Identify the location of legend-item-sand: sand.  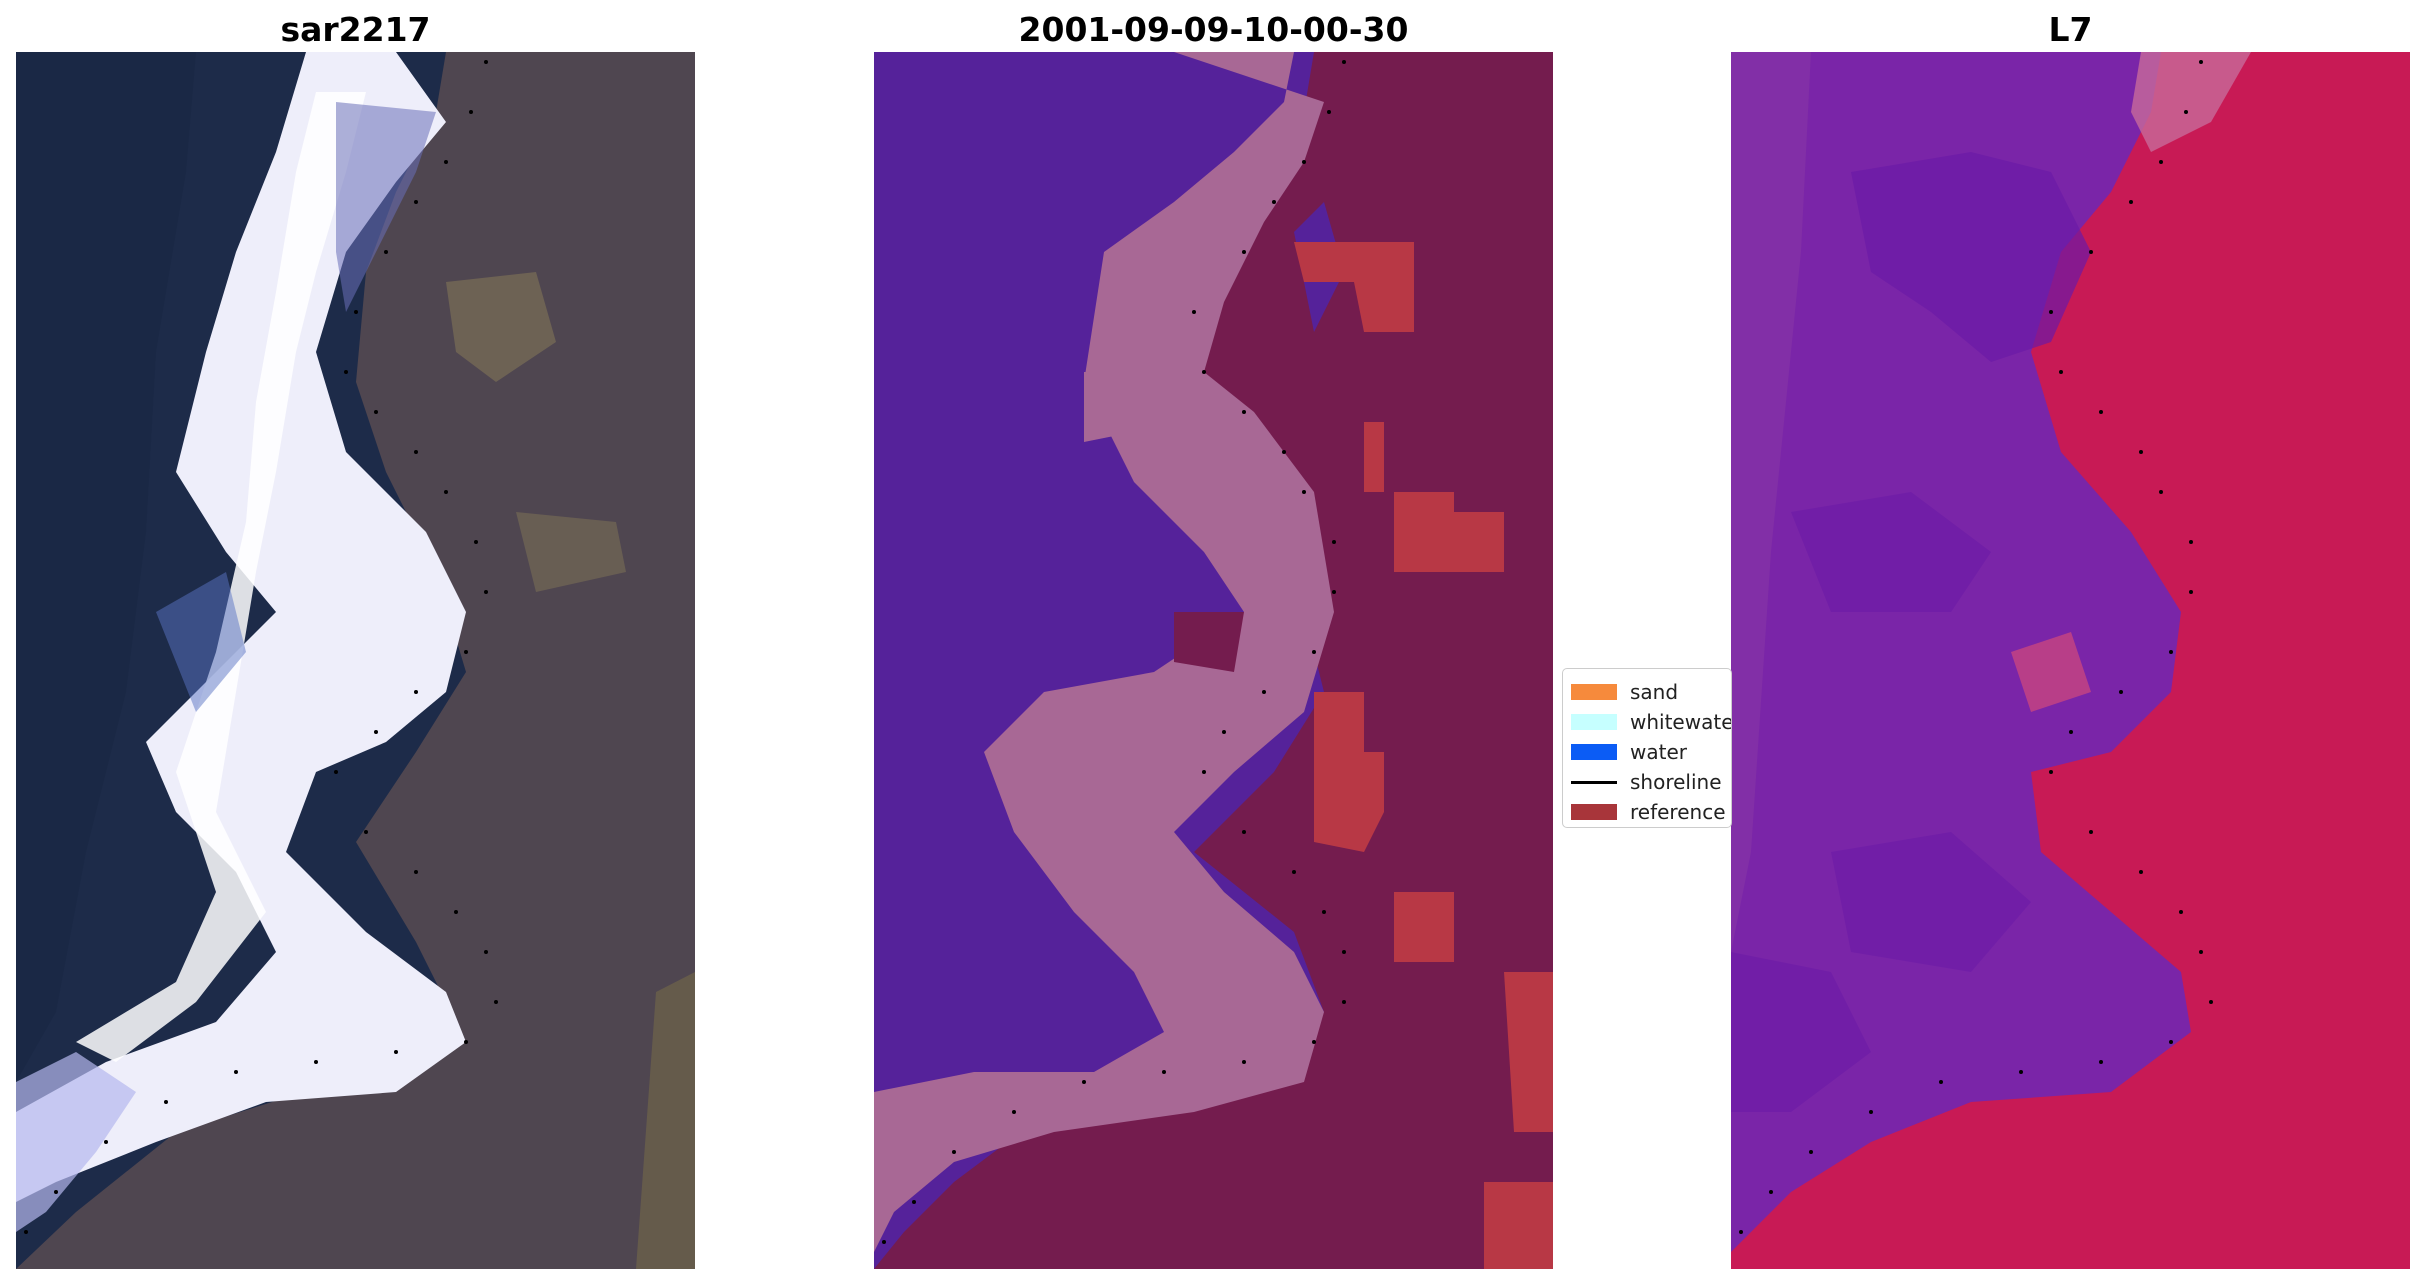
(1647, 690).